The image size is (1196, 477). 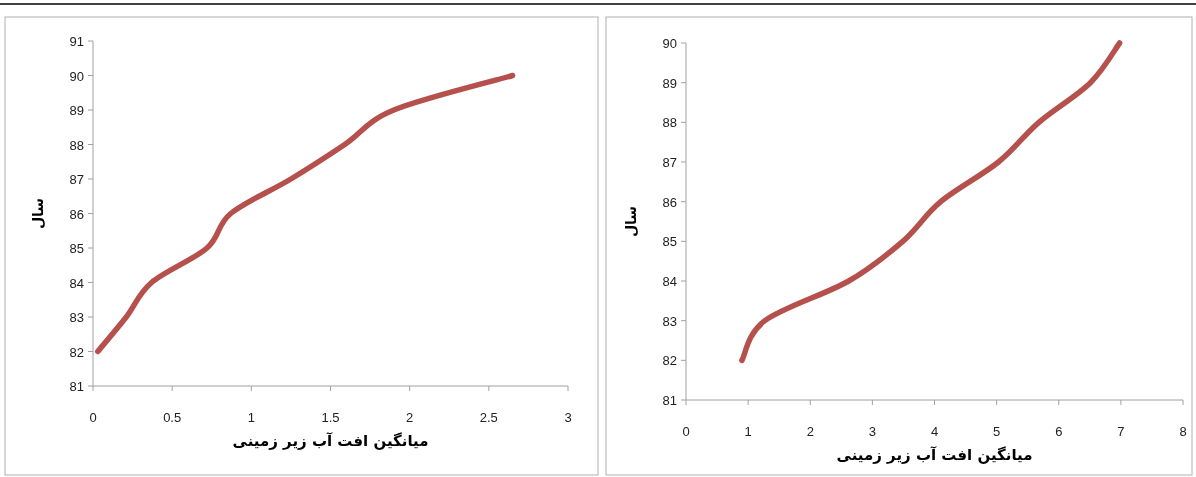 I want to click on x-tick-label: 8, so click(x=1183, y=431).